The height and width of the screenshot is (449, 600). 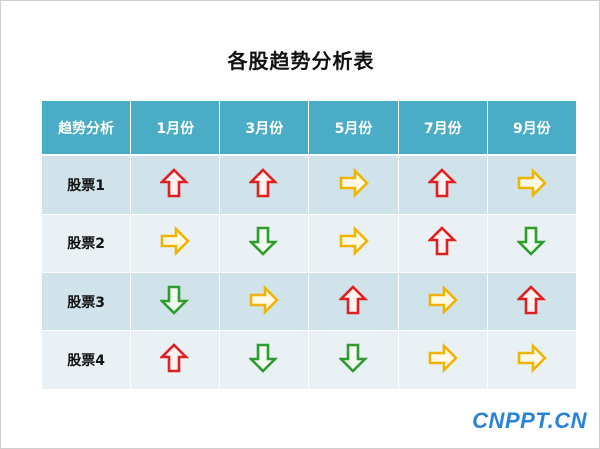 What do you see at coordinates (442, 128) in the screenshot?
I see `column-header: 7月份` at bounding box center [442, 128].